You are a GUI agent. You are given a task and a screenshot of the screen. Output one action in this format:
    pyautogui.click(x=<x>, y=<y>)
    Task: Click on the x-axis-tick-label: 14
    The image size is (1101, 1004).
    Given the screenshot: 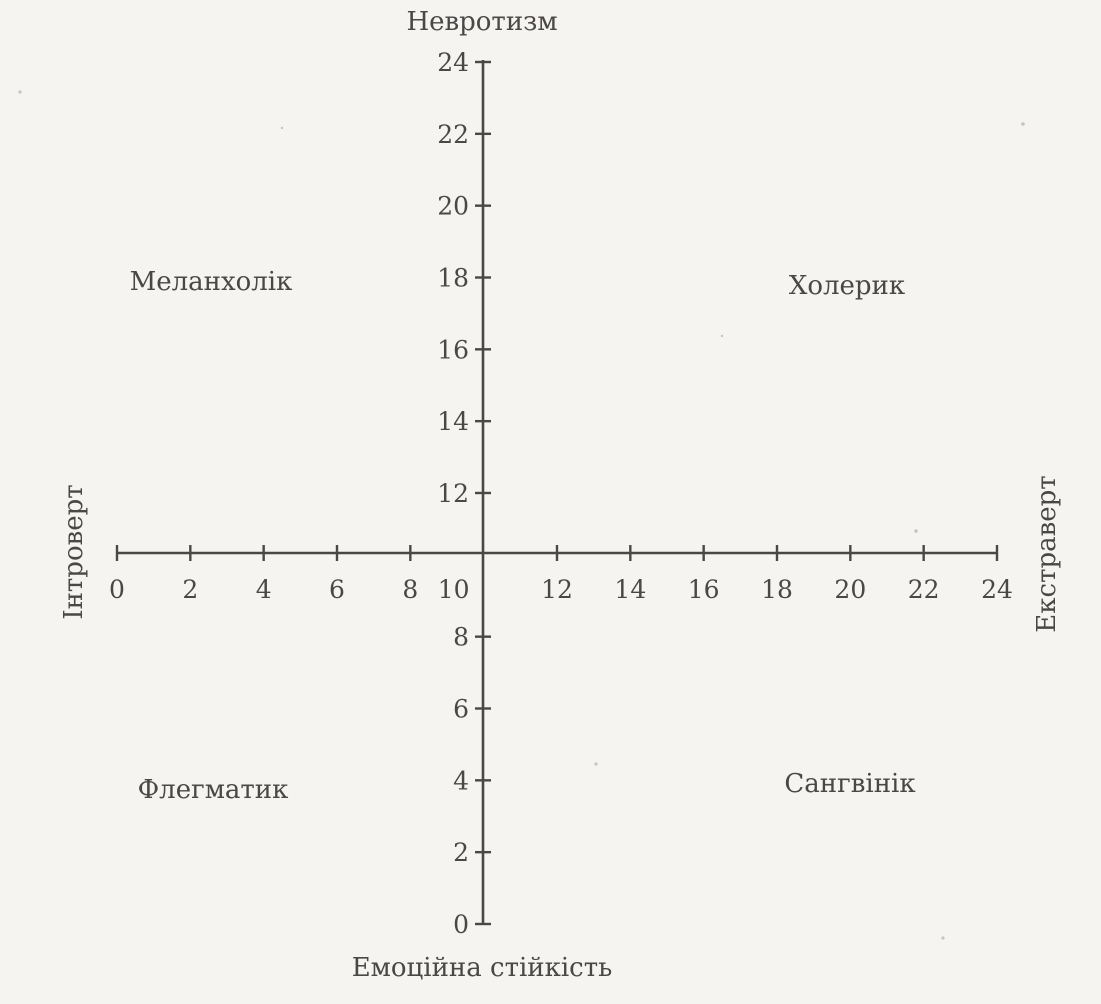 What is the action you would take?
    pyautogui.click(x=630, y=589)
    